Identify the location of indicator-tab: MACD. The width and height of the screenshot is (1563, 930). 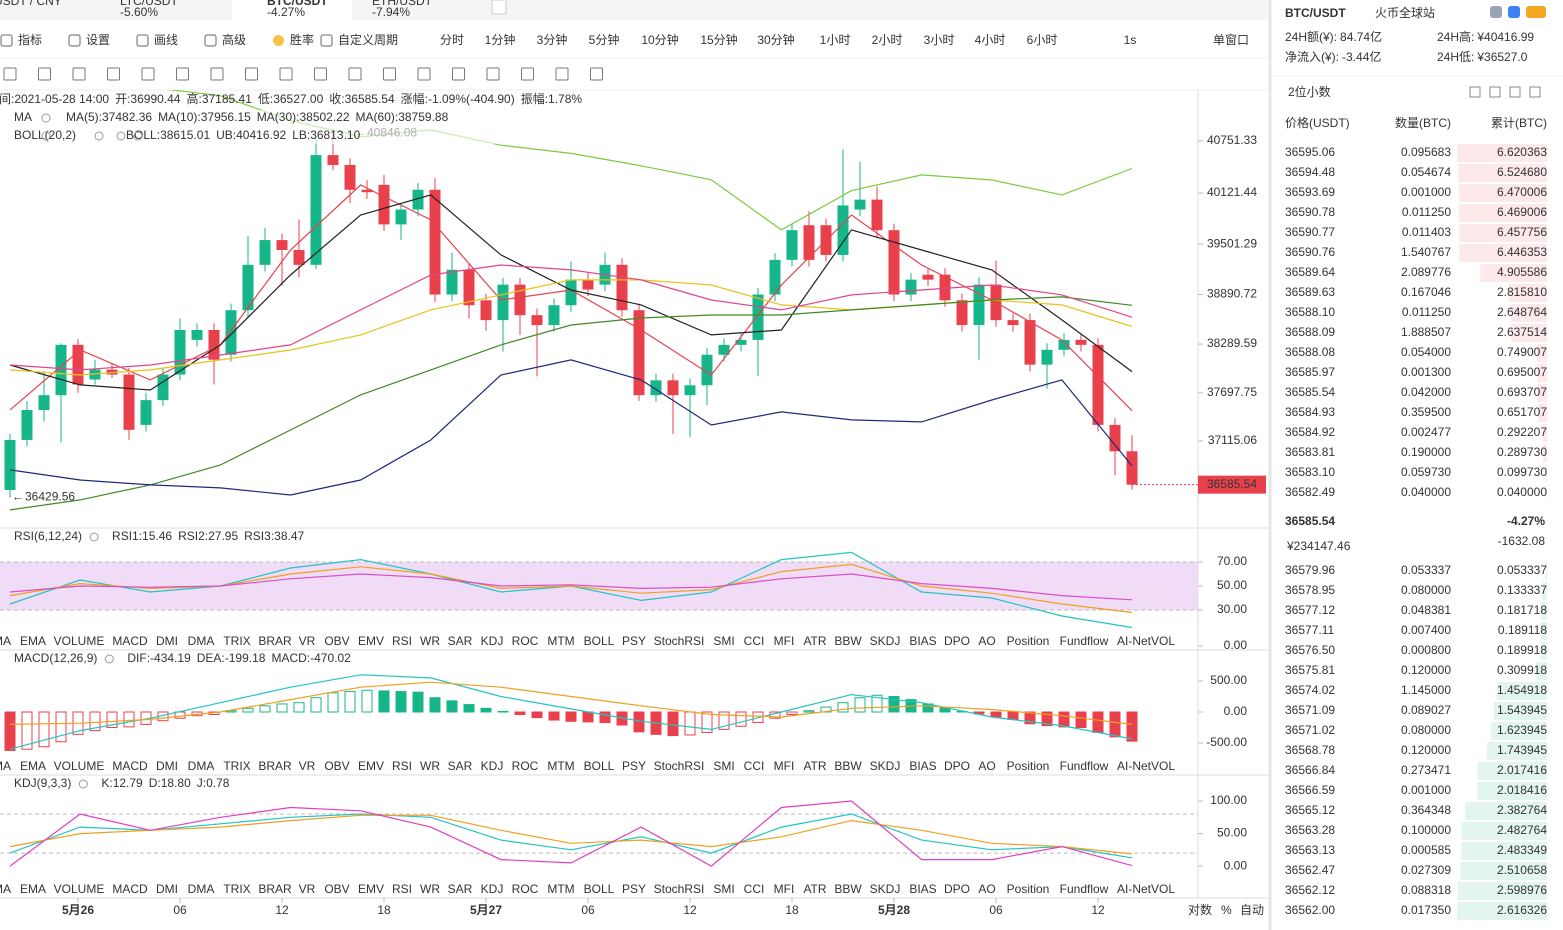
(130, 766).